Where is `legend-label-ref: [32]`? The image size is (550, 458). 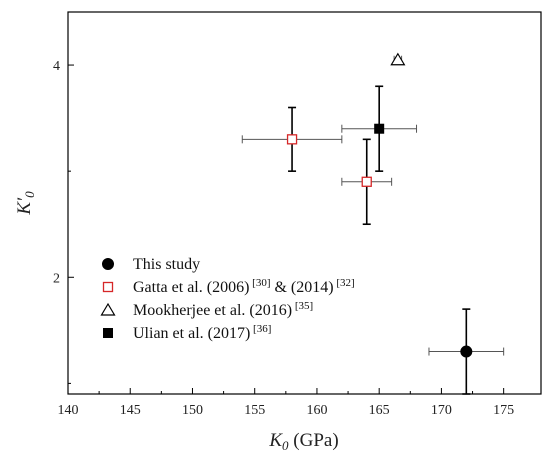 legend-label-ref: [32] is located at coordinates (344, 283).